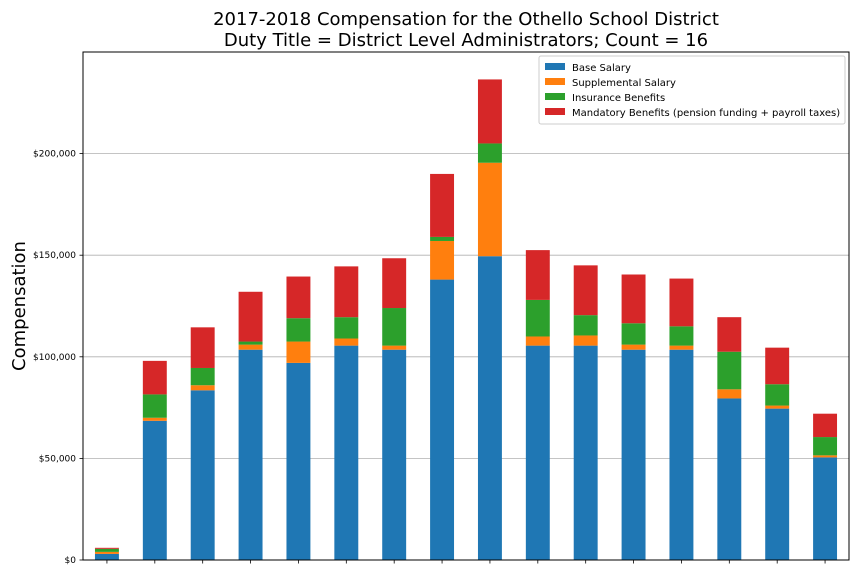  Describe the element at coordinates (54, 358) in the screenshot. I see `y-tick-label: $100,000` at that location.